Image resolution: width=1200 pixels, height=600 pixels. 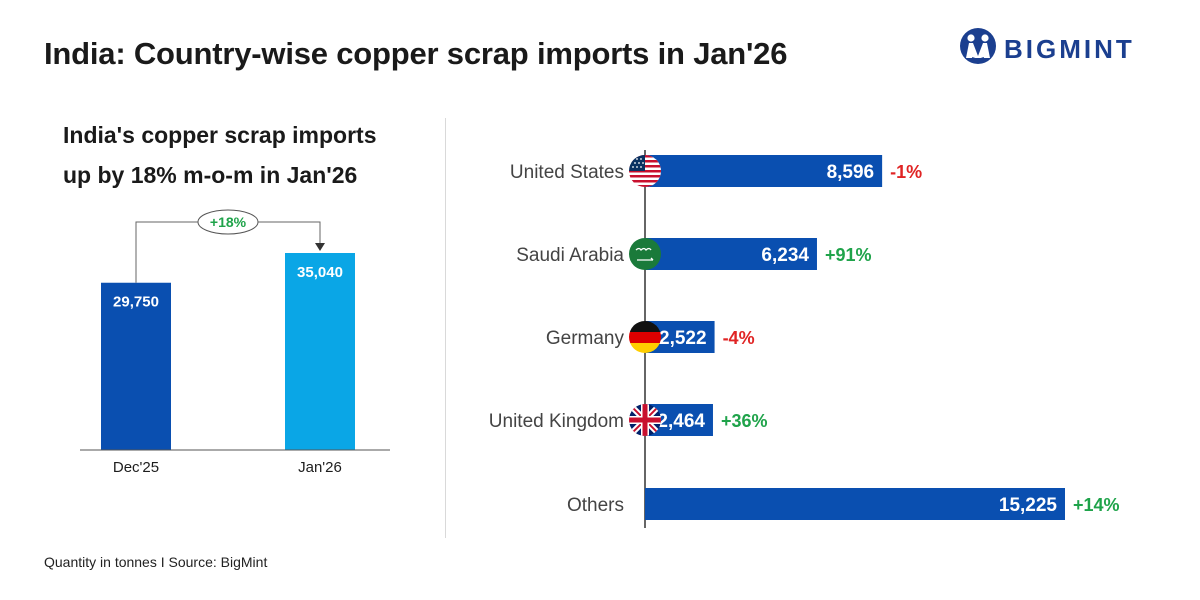 What do you see at coordinates (210, 175) in the screenshot?
I see `subtitle-line: up by 18% m-o-m in Jan'26` at bounding box center [210, 175].